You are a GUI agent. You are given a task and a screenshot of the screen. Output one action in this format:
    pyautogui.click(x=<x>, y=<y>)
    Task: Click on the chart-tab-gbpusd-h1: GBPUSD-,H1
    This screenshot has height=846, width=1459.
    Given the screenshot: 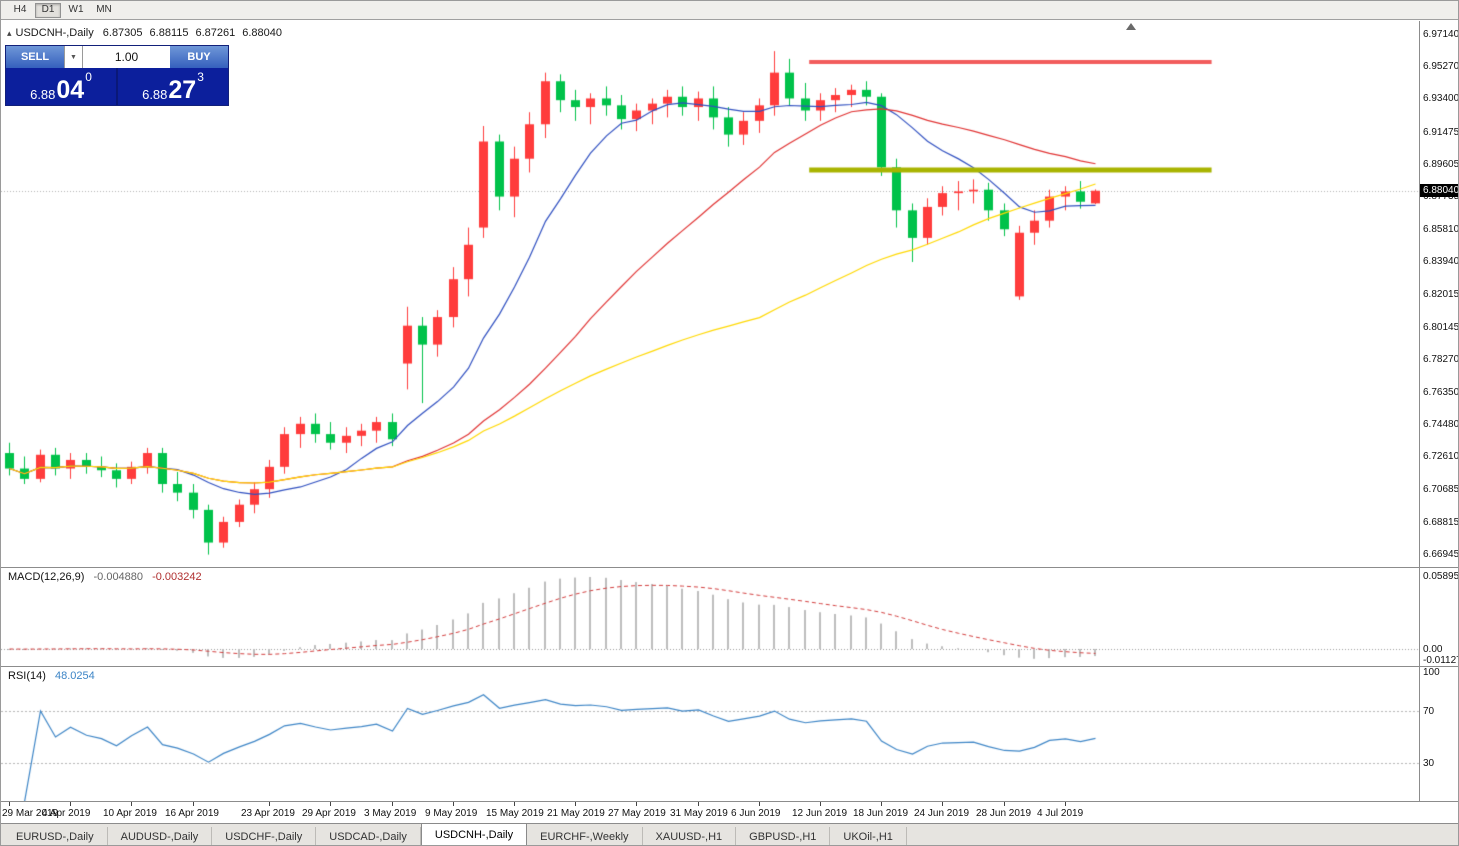 What is the action you would take?
    pyautogui.click(x=783, y=836)
    